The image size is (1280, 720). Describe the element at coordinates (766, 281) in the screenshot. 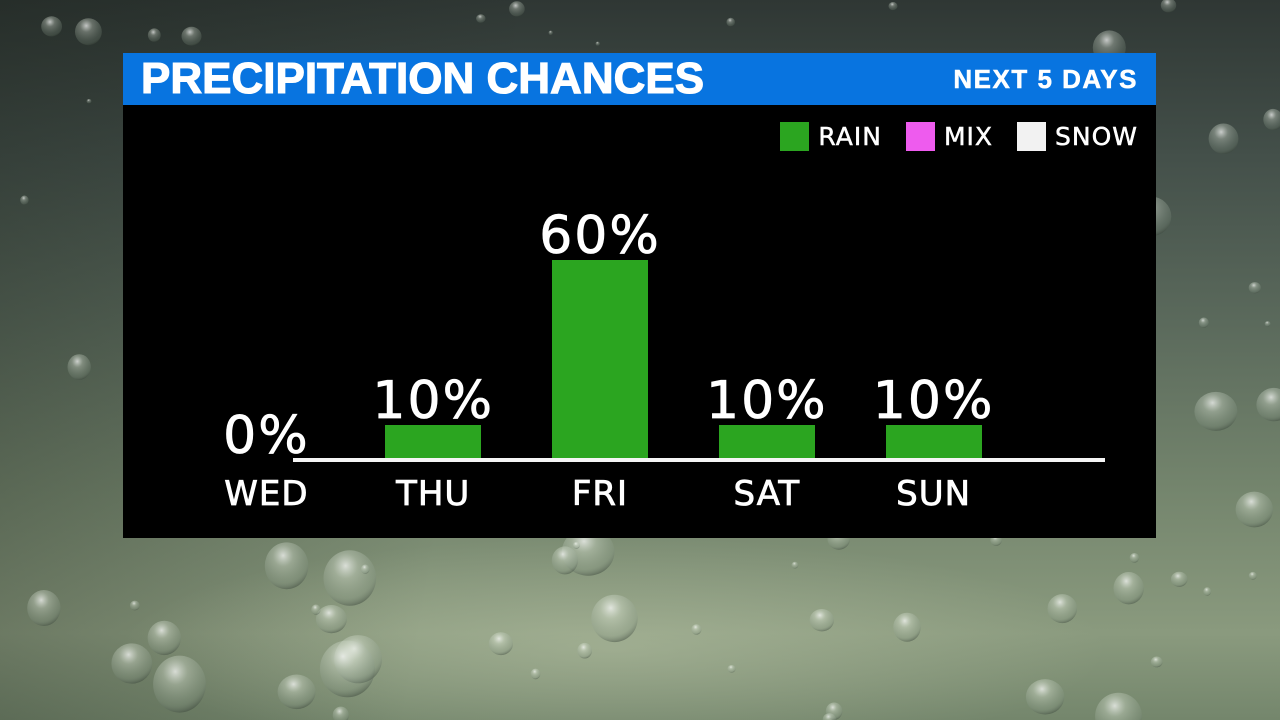

I see `bar-column-sat: 10%` at that location.